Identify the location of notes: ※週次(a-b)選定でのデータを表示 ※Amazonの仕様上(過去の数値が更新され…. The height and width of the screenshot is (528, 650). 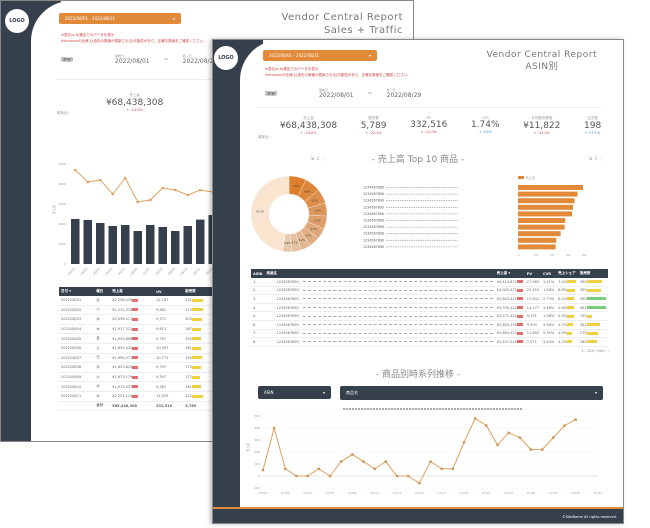
(338, 72).